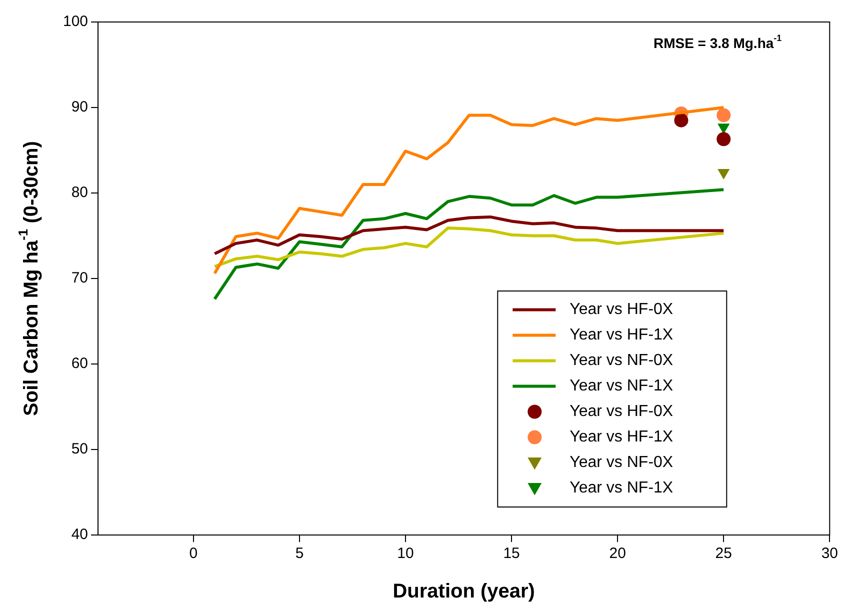  What do you see at coordinates (79, 363) in the screenshot?
I see `y-tick-label: 60` at bounding box center [79, 363].